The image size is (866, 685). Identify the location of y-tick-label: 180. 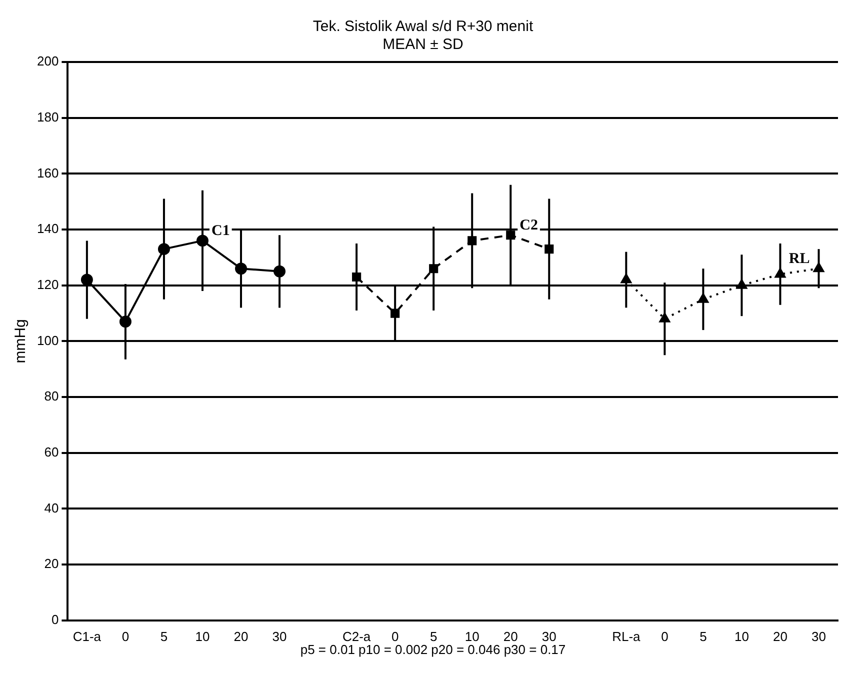
(47, 116).